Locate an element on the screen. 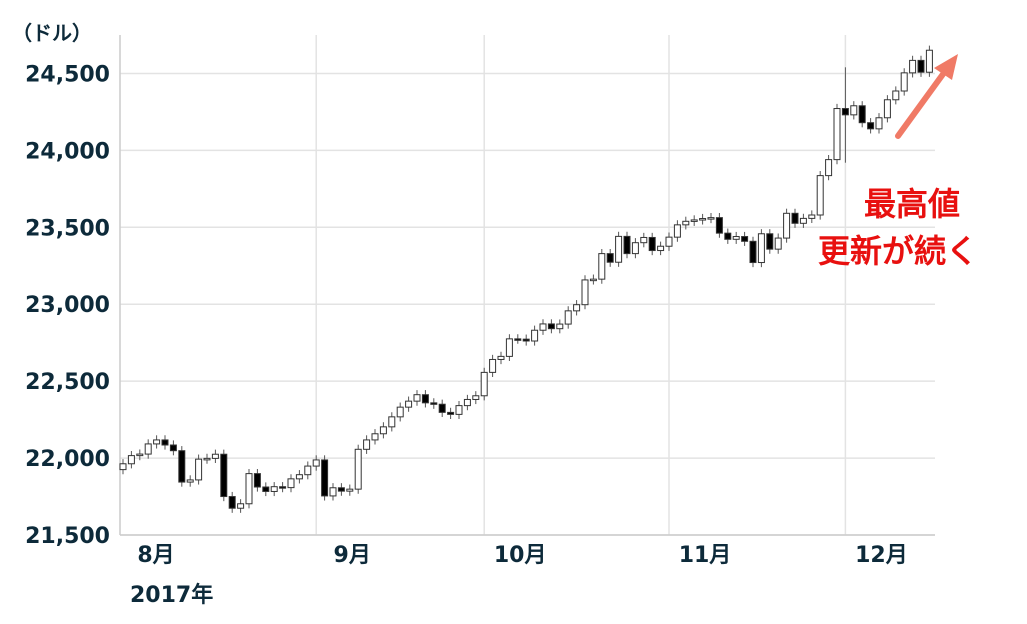 This screenshot has height=624, width=1027. arrow-head is located at coordinates (946, 67).